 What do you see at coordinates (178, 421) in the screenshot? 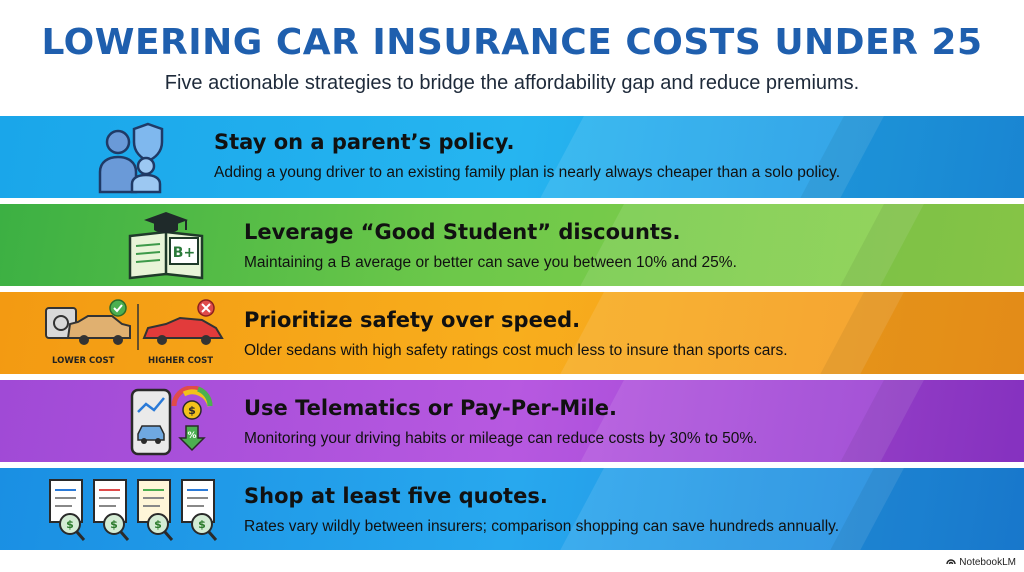
I see `telematics-phone-icon: $ %` at bounding box center [178, 421].